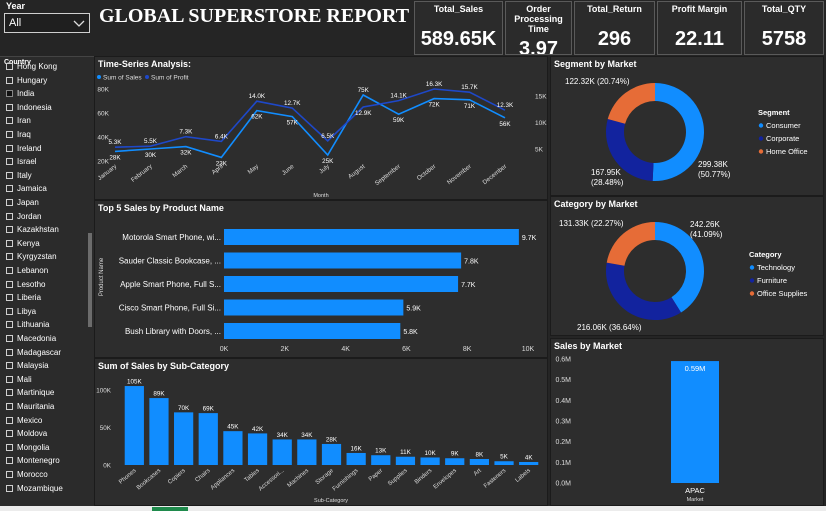 Image resolution: width=826 pixels, height=511 pixels. What do you see at coordinates (23, 218) in the screenshot?
I see `country-option: Jordan` at bounding box center [23, 218].